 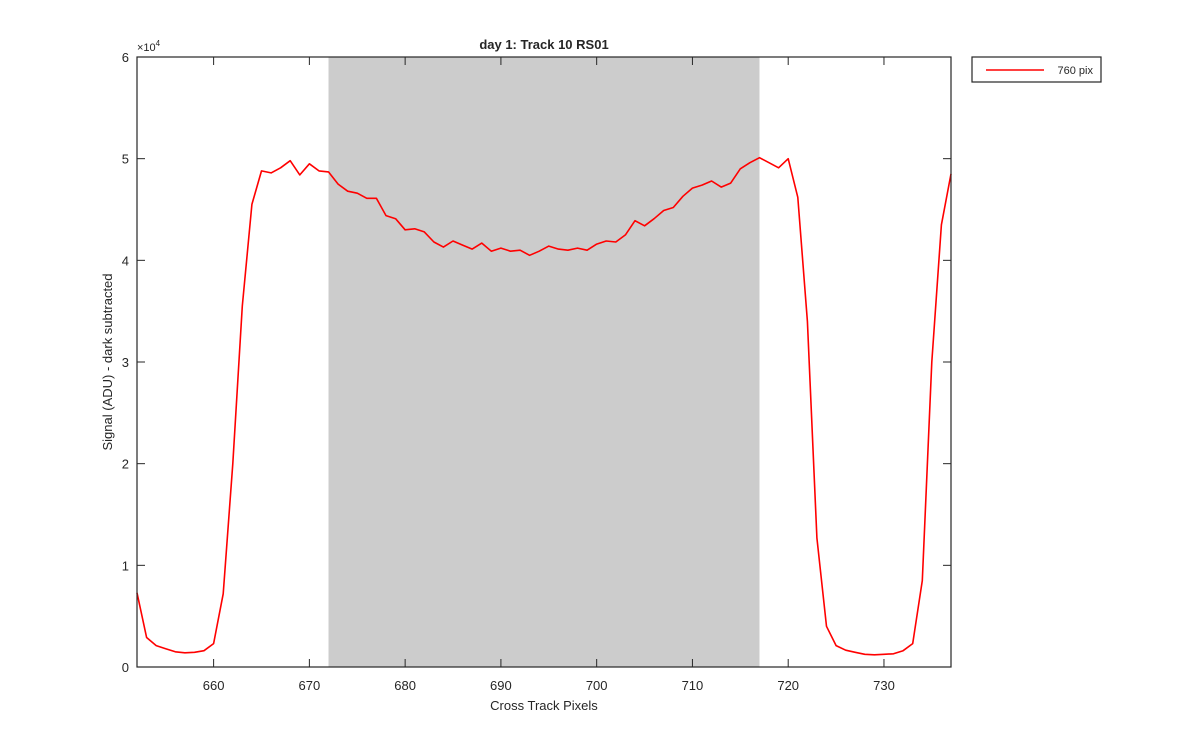 I want to click on legend: 760 pix, so click(x=1036, y=69).